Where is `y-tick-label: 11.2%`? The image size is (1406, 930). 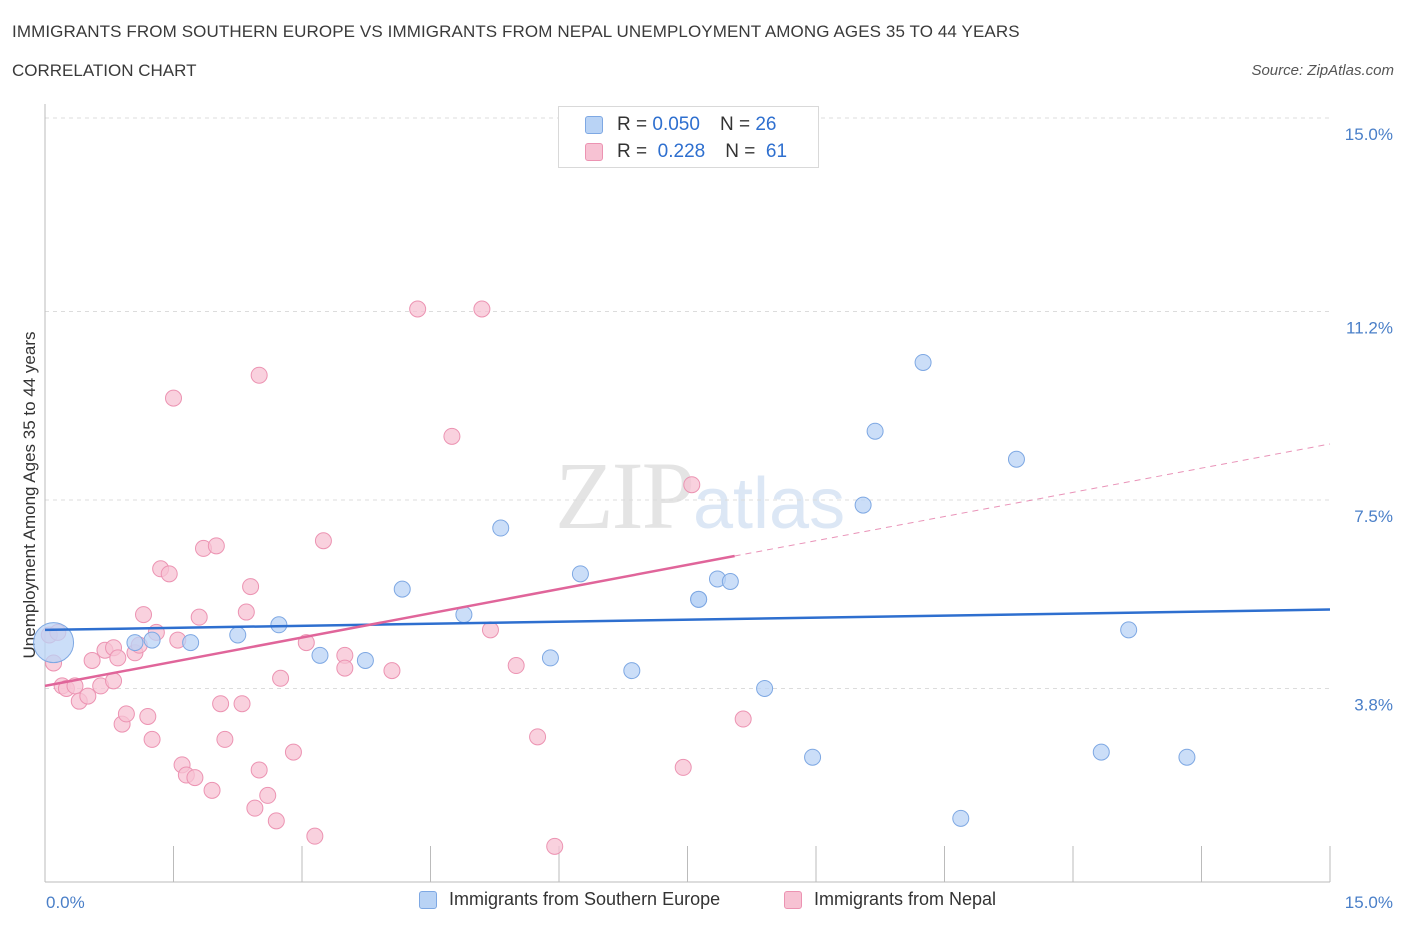
y-tick-label: 11.2% is located at coordinates (1369, 328).